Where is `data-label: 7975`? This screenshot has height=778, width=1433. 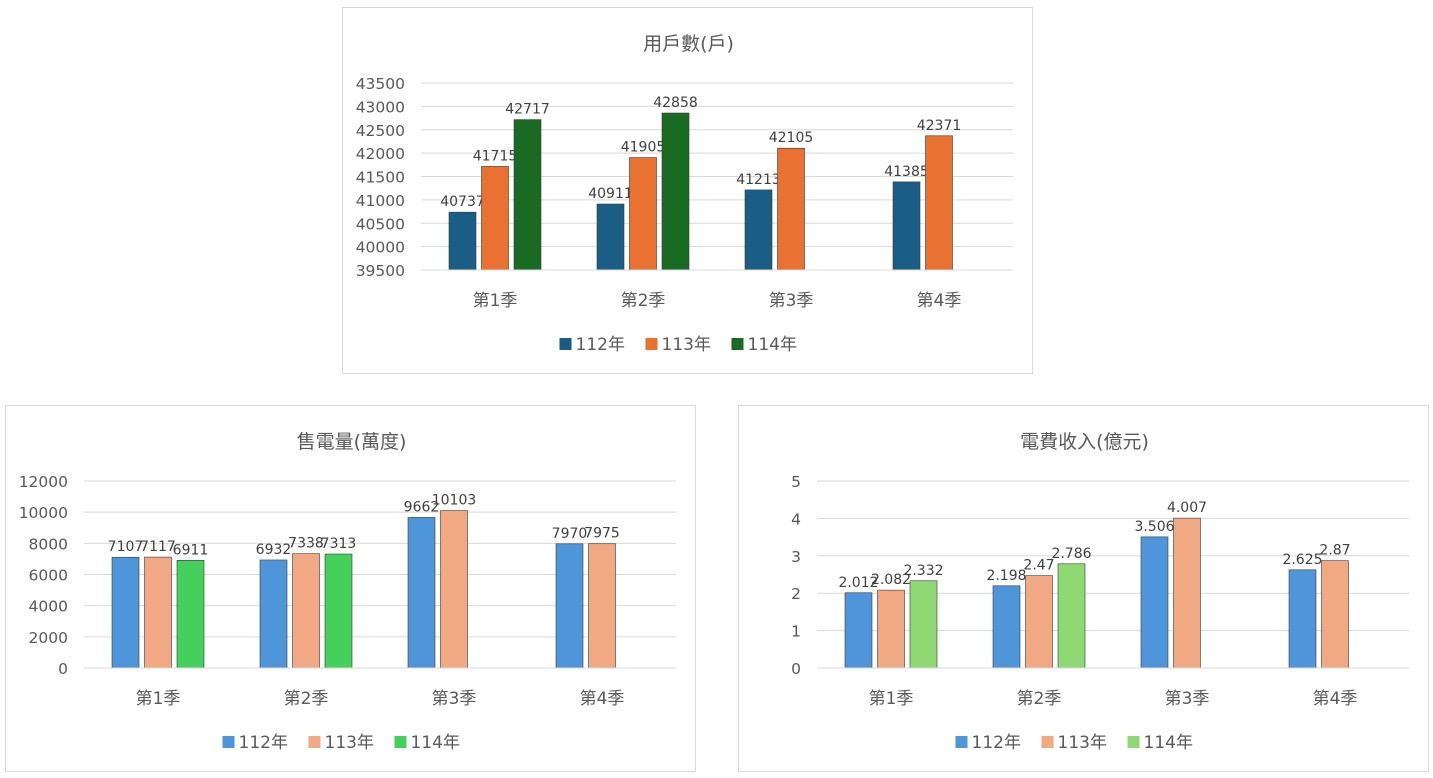 data-label: 7975 is located at coordinates (602, 534).